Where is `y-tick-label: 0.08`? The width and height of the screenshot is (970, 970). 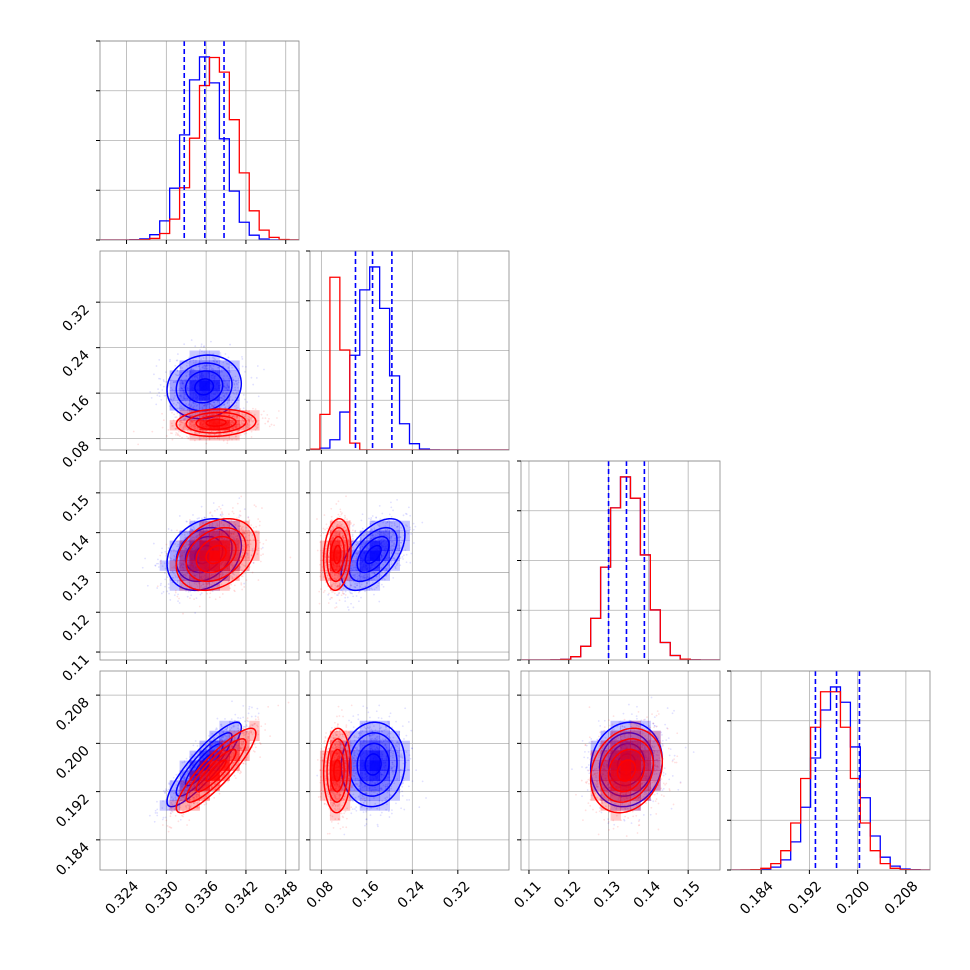
y-tick-label: 0.08 is located at coordinates (75, 454).